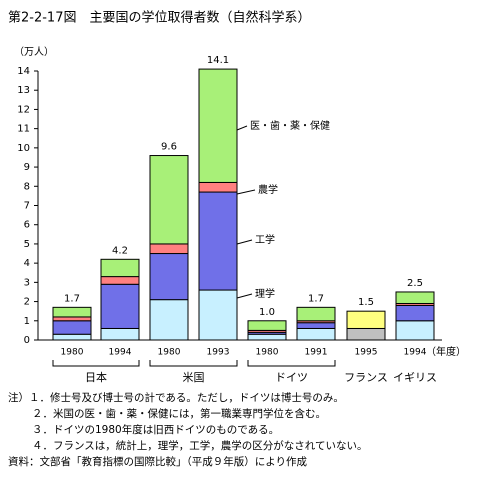 The height and width of the screenshot is (480, 479). I want to click on y-tick-label: 8, so click(27, 186).